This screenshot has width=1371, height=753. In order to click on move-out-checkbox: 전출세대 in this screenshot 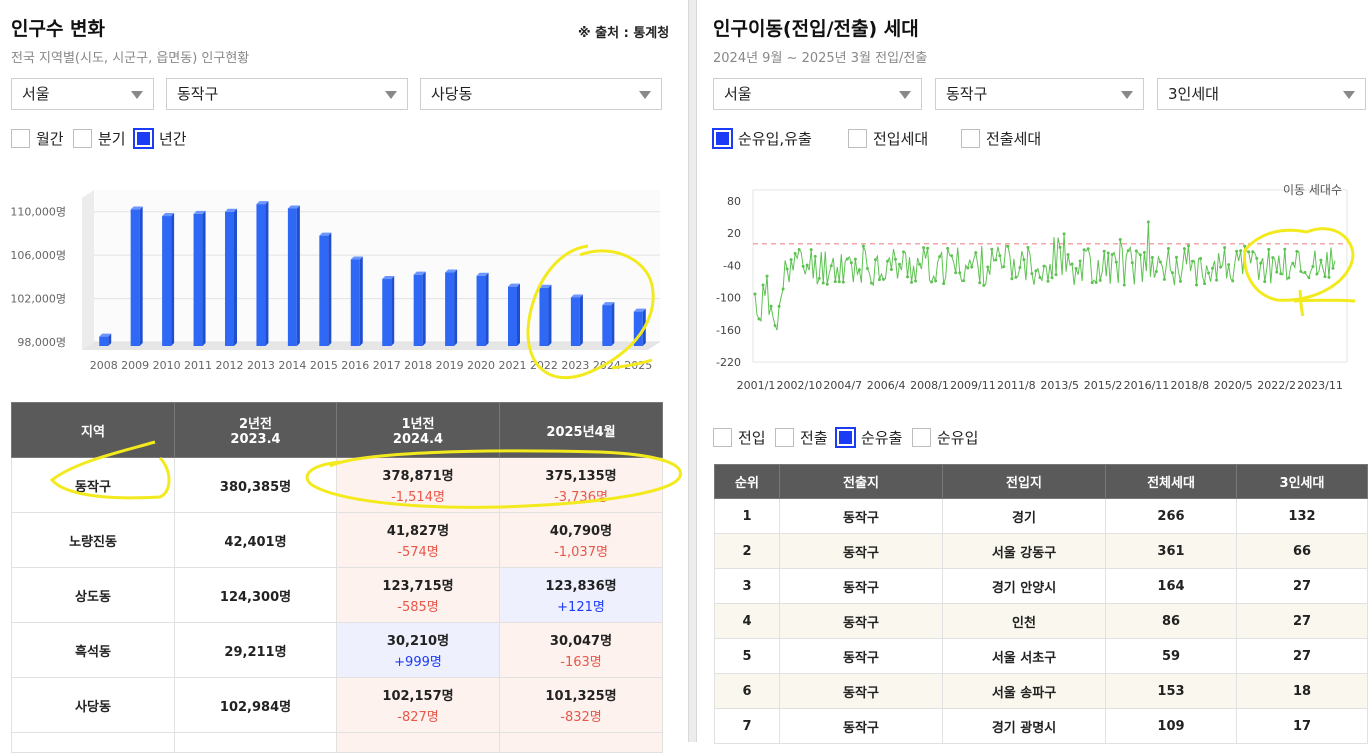, I will do `click(1001, 138)`.